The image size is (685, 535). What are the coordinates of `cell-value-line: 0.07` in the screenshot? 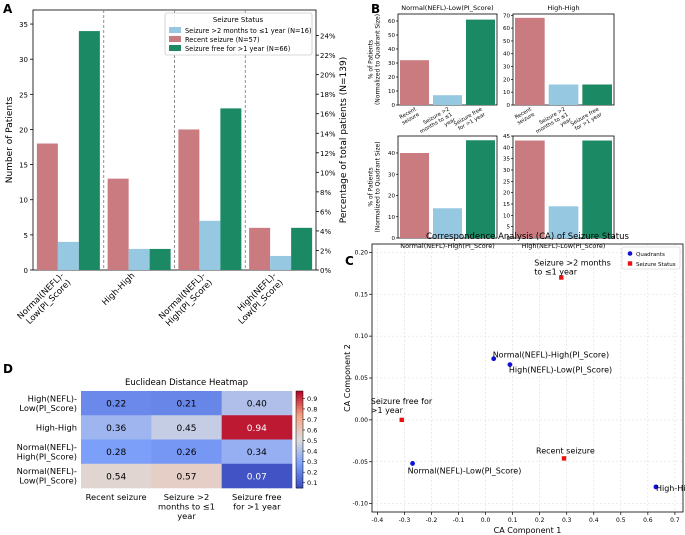 It's located at (257, 477).